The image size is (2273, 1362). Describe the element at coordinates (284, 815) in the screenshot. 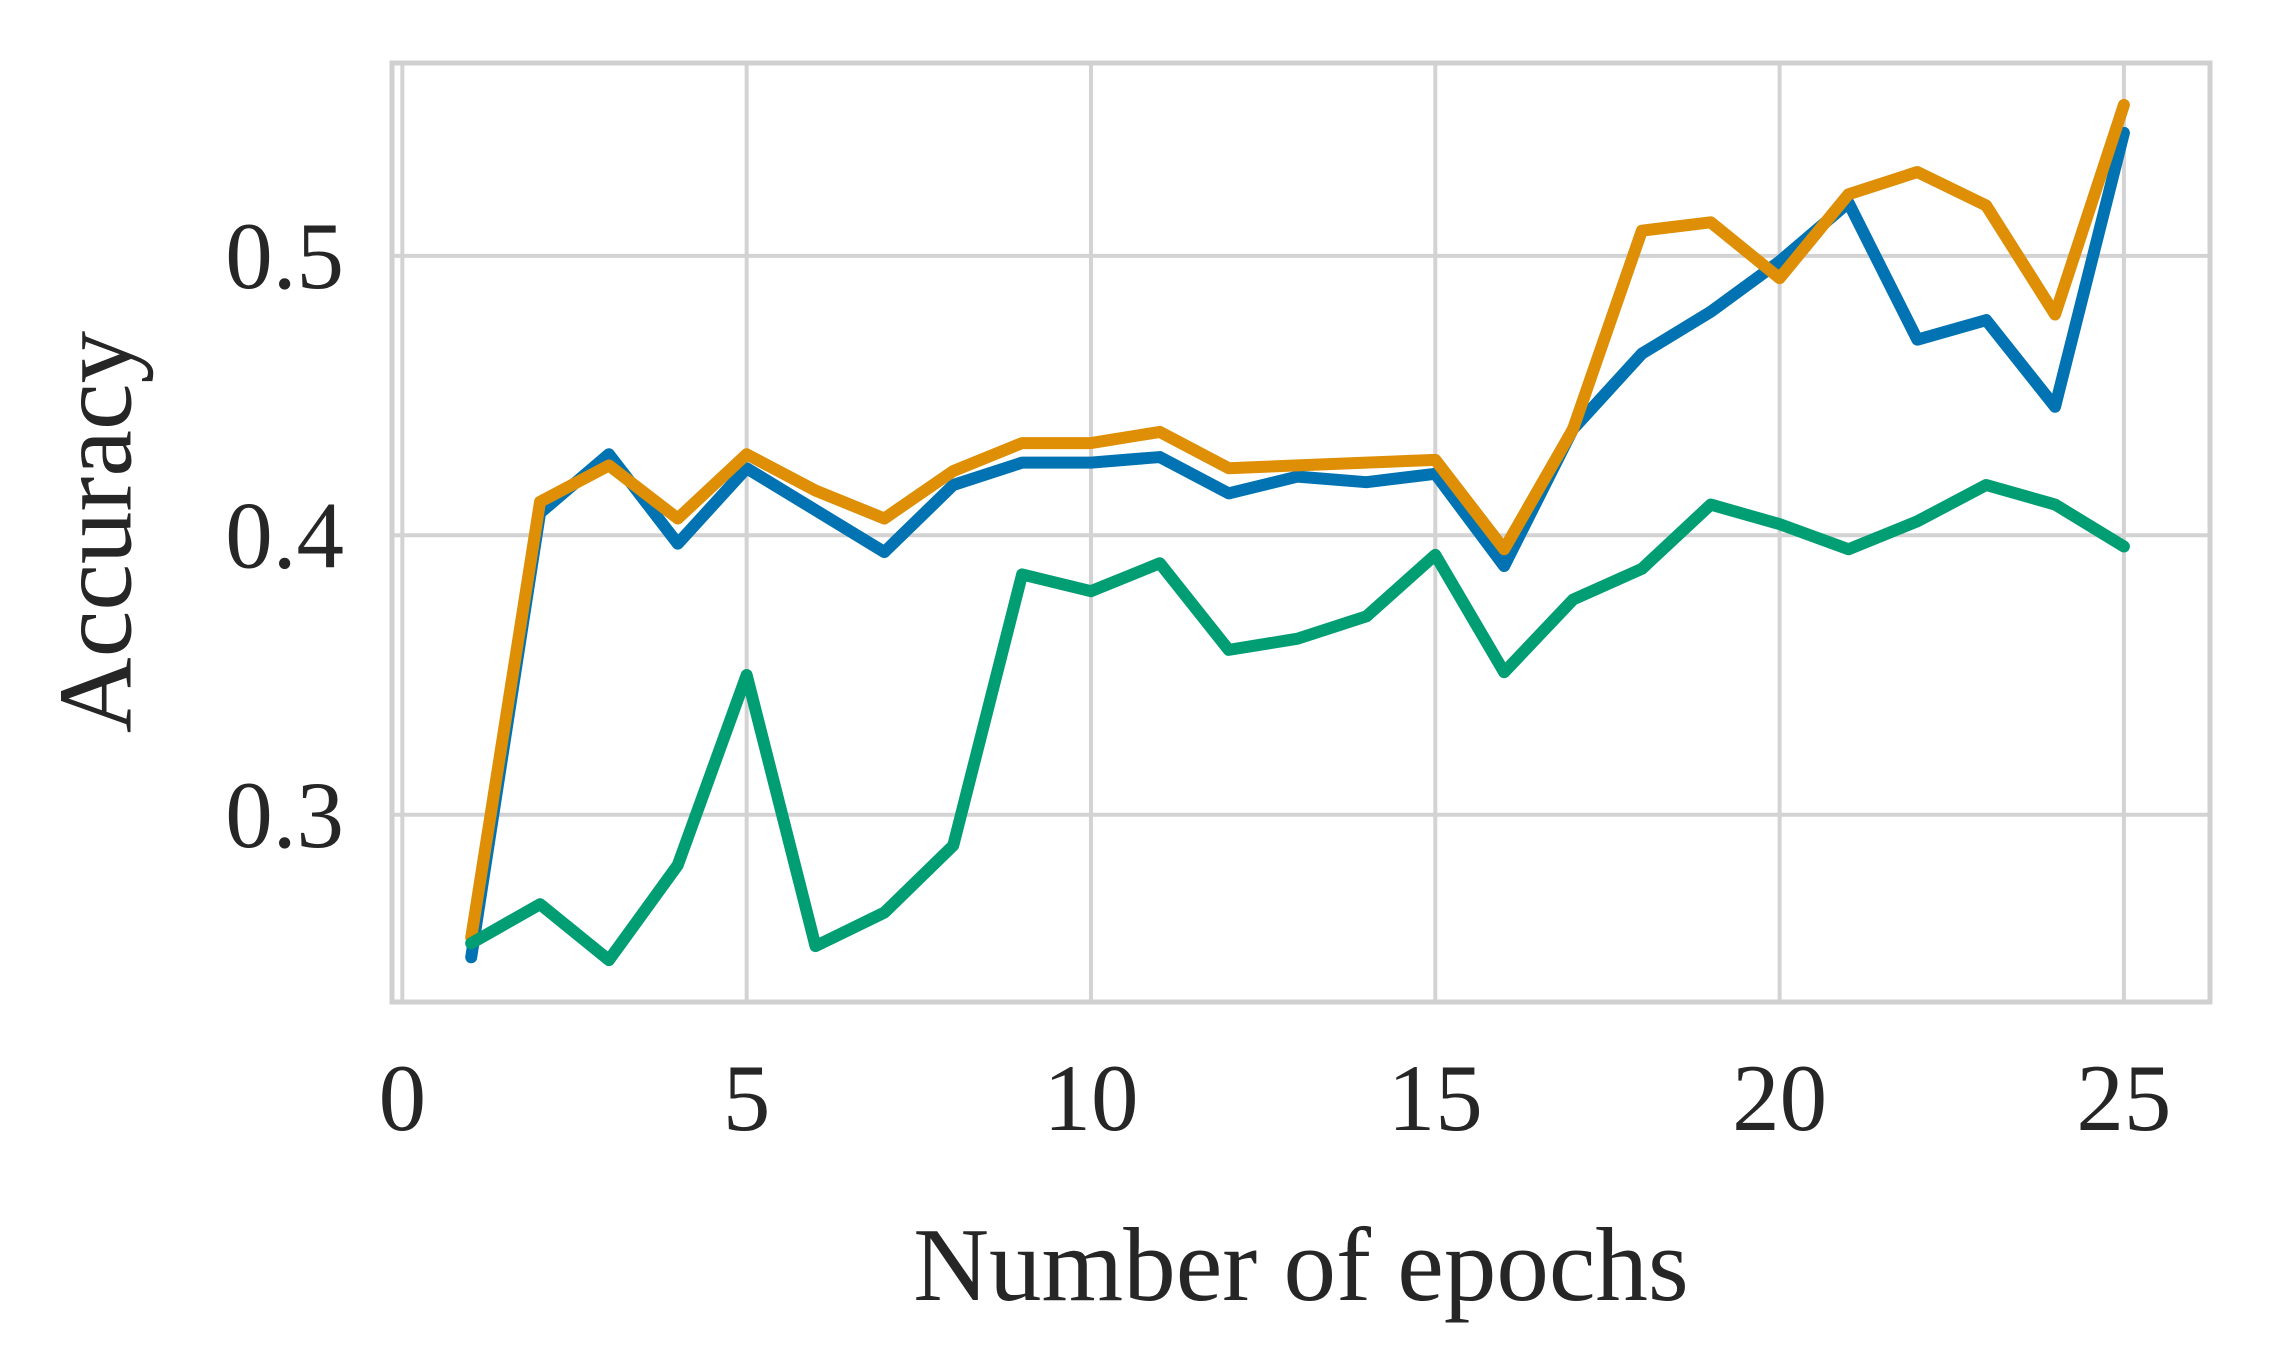

I see `y-tick-label: 0.3` at that location.